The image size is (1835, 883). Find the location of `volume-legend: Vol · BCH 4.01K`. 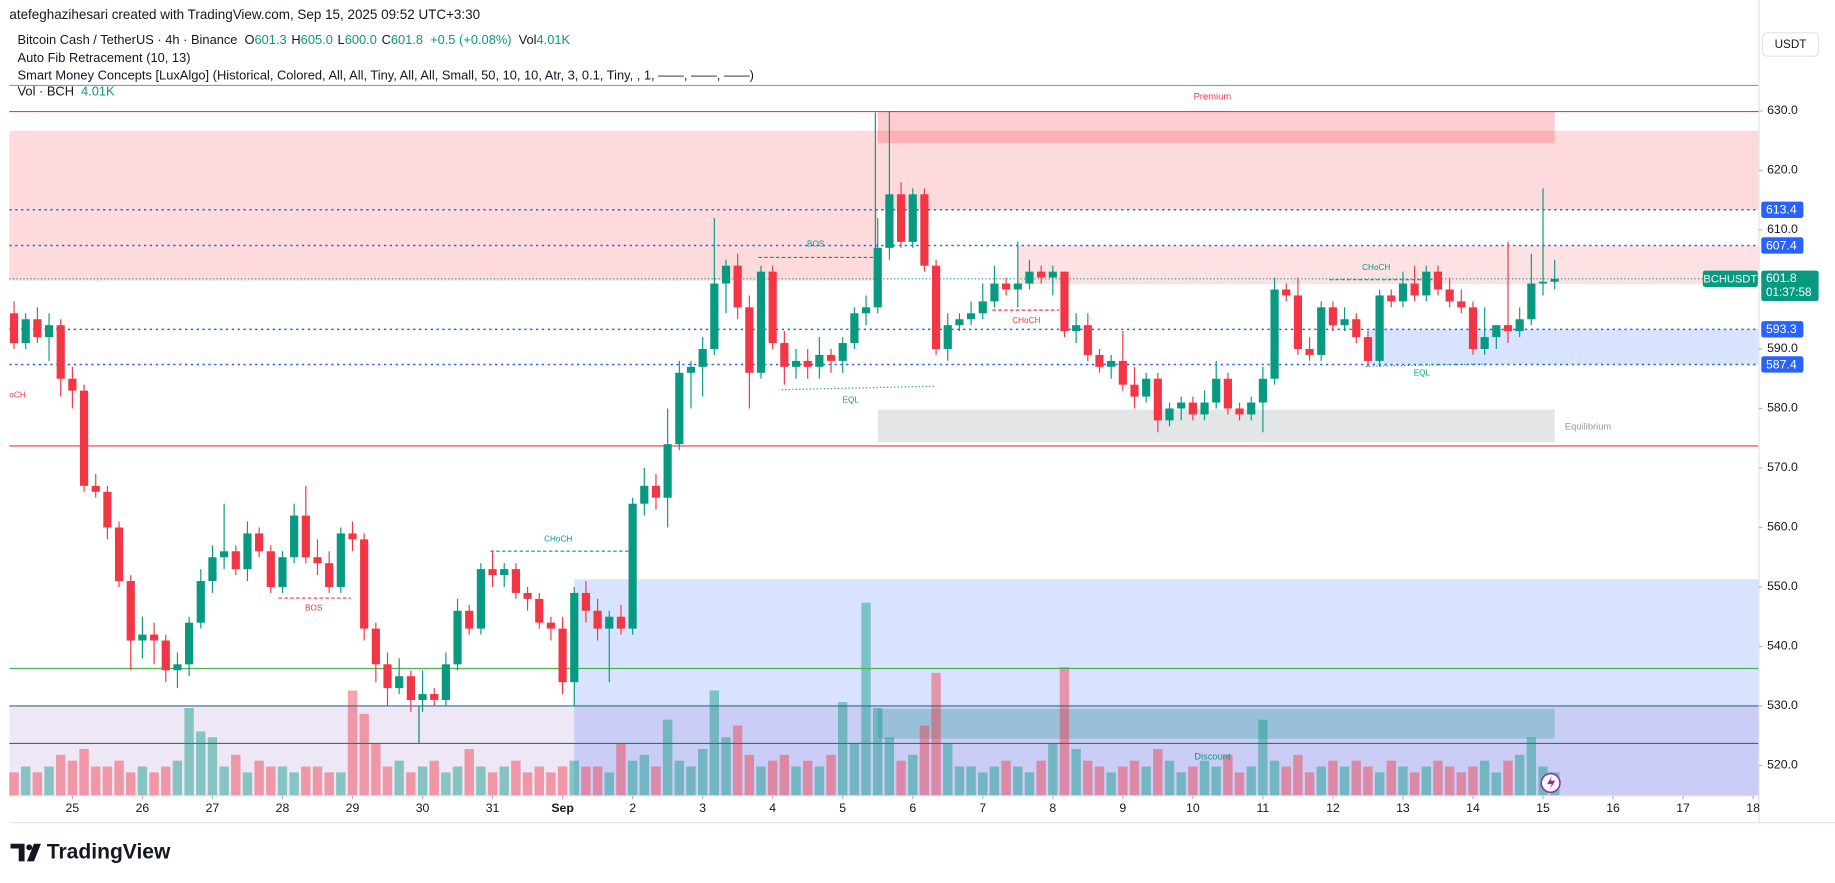

volume-legend: Vol · BCH 4.01K is located at coordinates (67, 91).